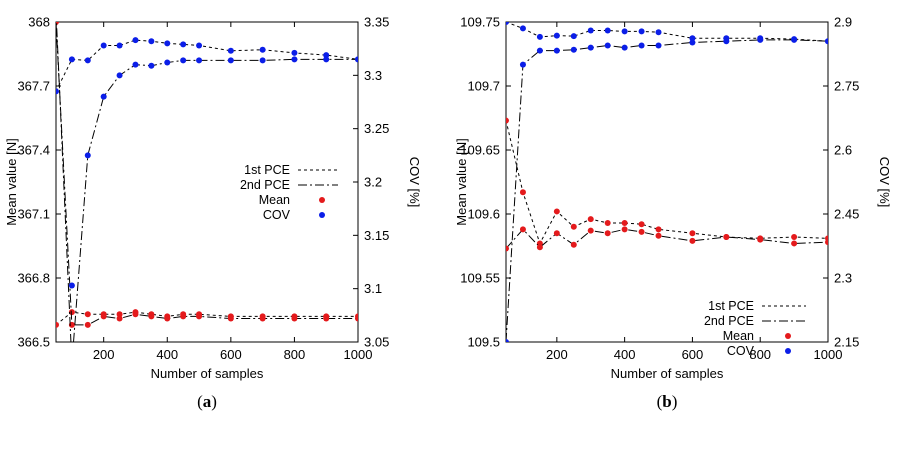  What do you see at coordinates (373, 288) in the screenshot?
I see `y-right-tick-label: 3.1` at bounding box center [373, 288].